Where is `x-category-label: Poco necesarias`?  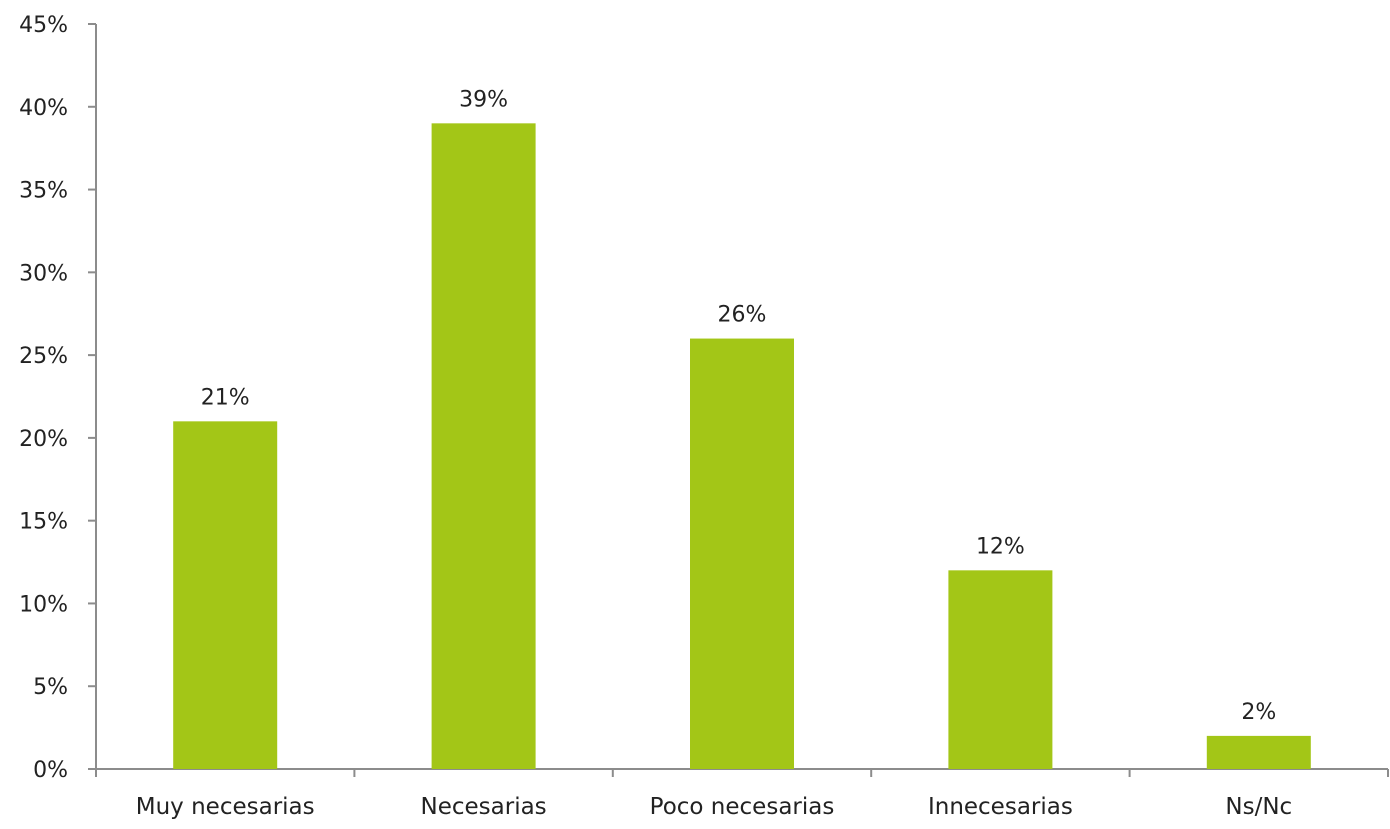
x-category-label: Poco necesarias is located at coordinates (742, 807).